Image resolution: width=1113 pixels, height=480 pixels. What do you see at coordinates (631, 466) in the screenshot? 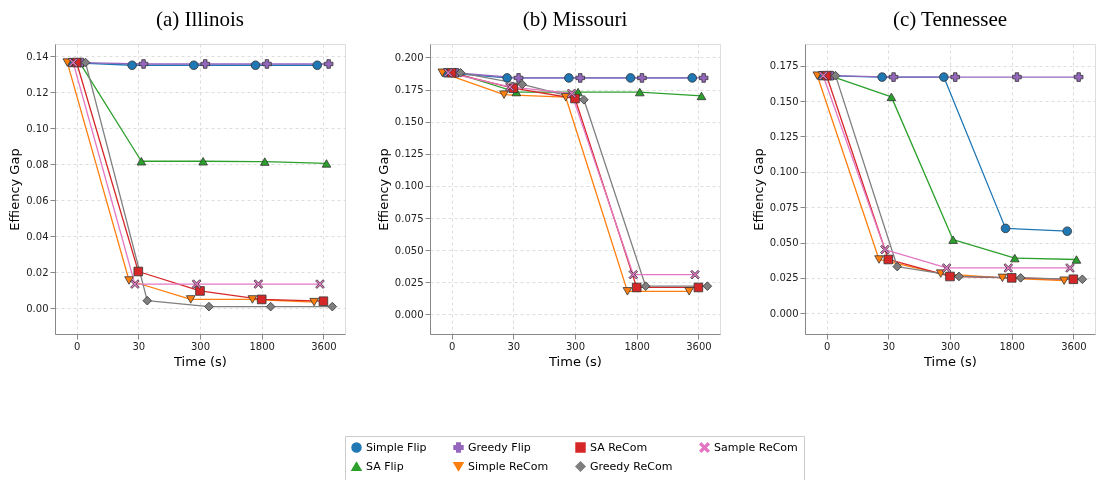
I see `legend-label: Greedy ReCom` at bounding box center [631, 466].